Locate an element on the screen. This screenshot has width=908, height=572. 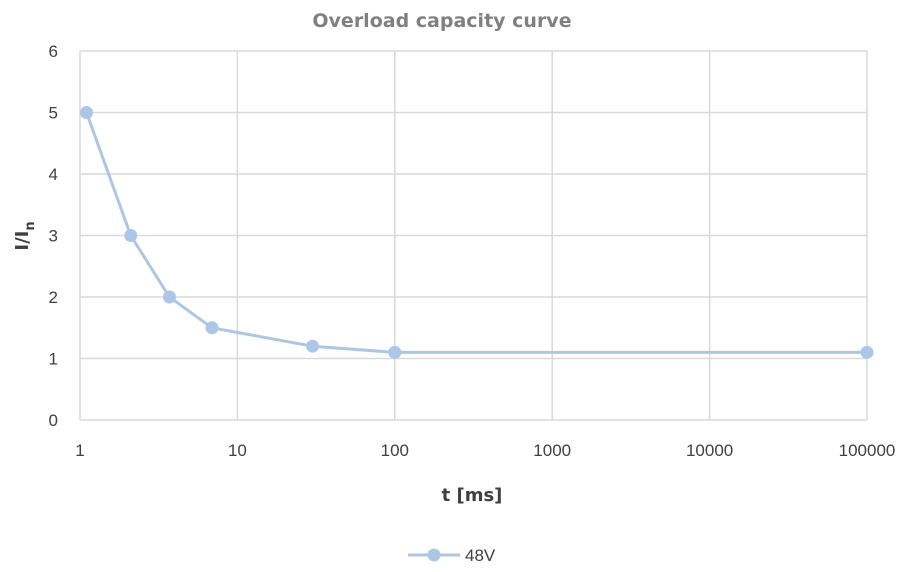
x-tick-label-1: 1 is located at coordinates (79, 450).